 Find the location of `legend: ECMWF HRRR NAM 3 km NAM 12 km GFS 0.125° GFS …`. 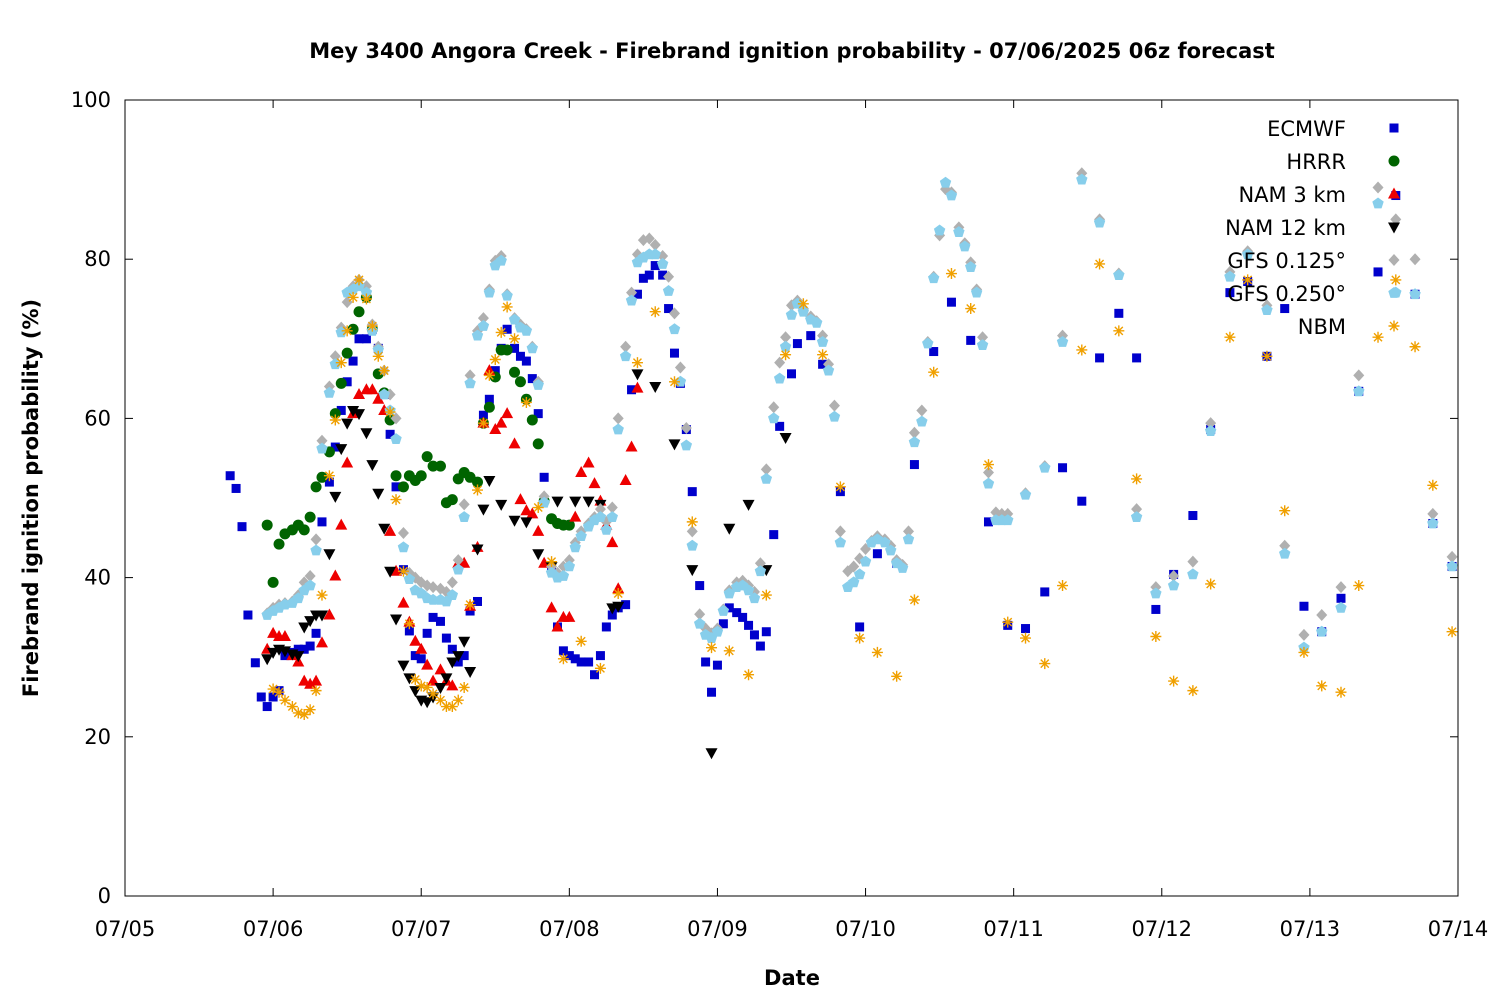

legend: ECMWF HRRR NAM 3 km NAM 12 km GFS 0.125° GFS … is located at coordinates (1312, 228).